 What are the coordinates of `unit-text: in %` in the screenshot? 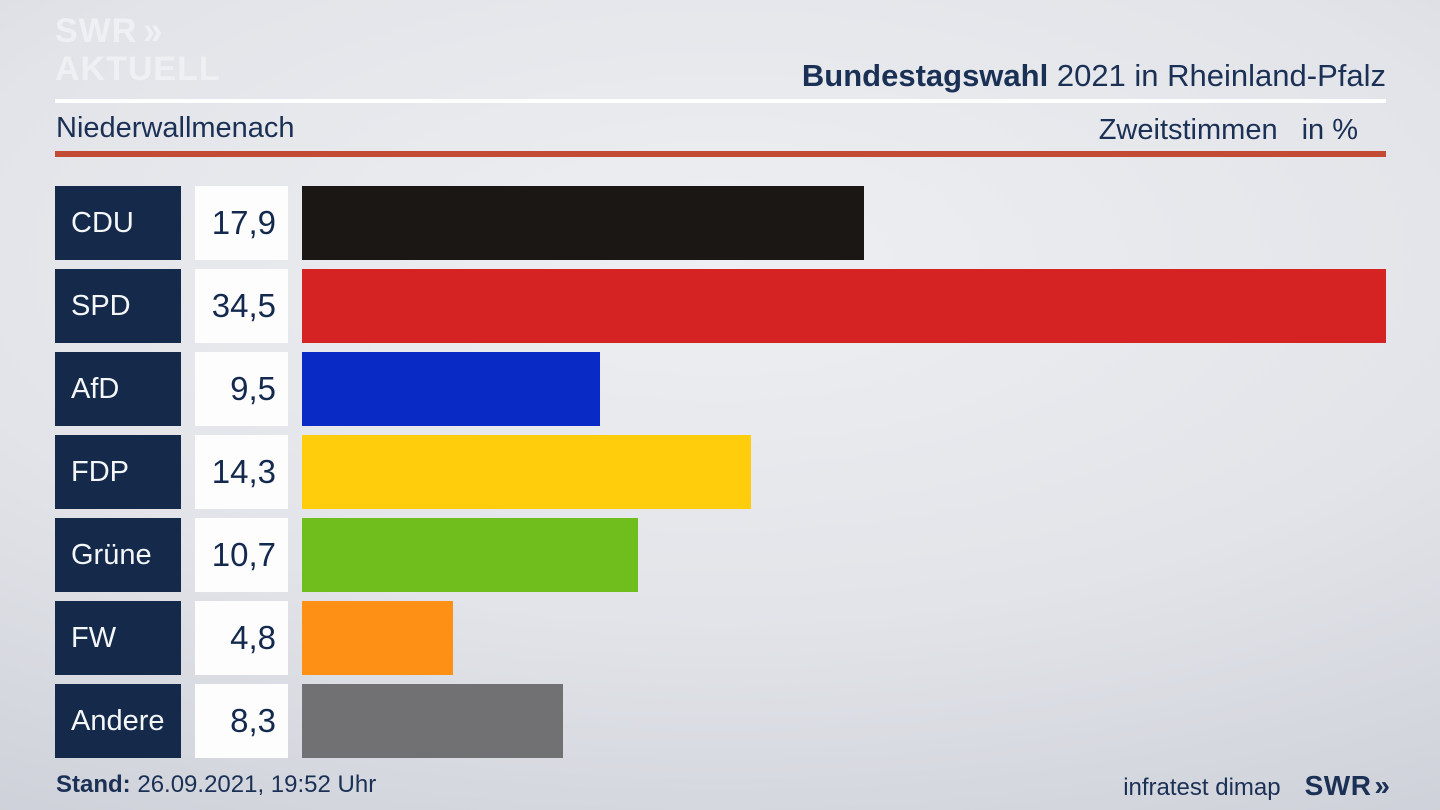 It's located at (1329, 130).